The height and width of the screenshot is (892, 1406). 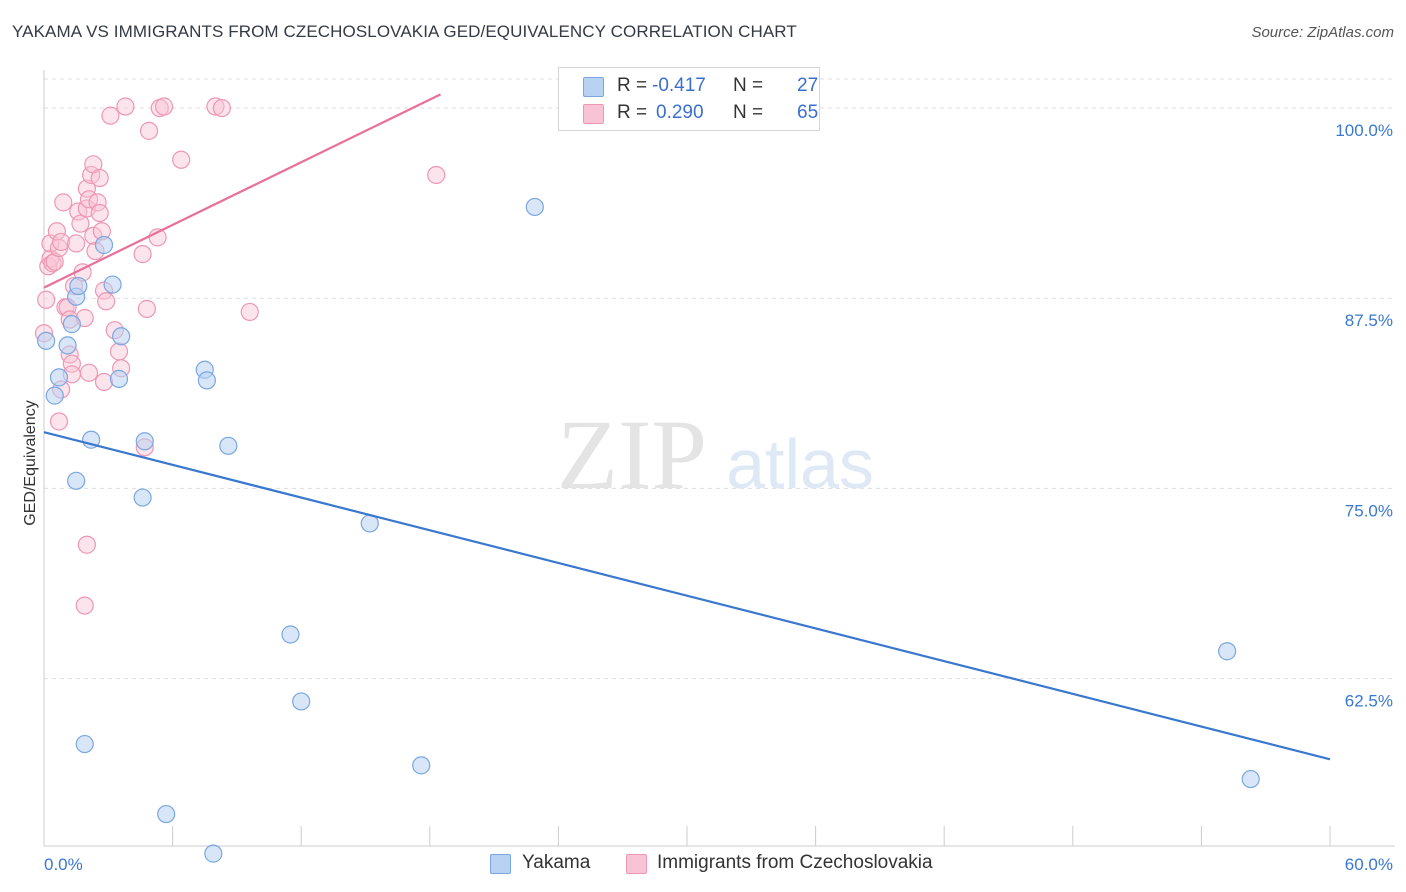 I want to click on legend-n-value: 65, so click(x=808, y=112).